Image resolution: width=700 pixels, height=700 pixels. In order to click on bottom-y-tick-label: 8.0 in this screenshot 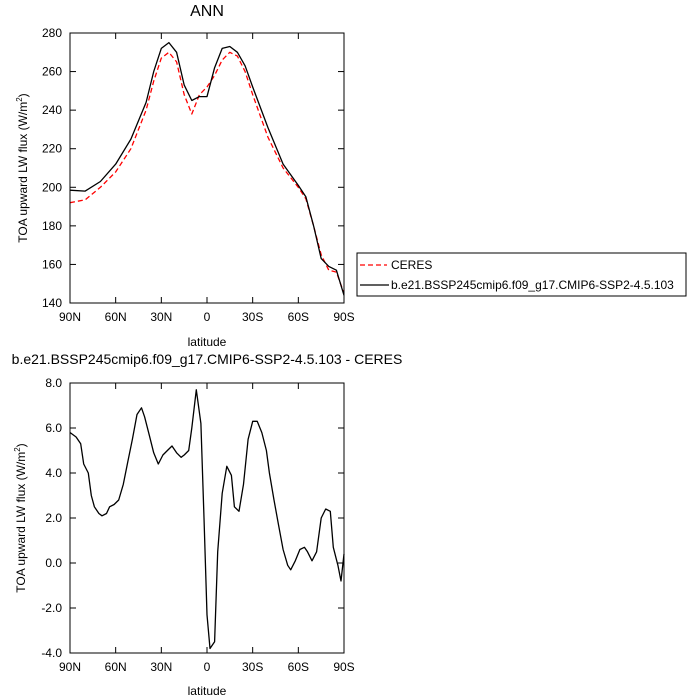, I will do `click(53, 383)`.